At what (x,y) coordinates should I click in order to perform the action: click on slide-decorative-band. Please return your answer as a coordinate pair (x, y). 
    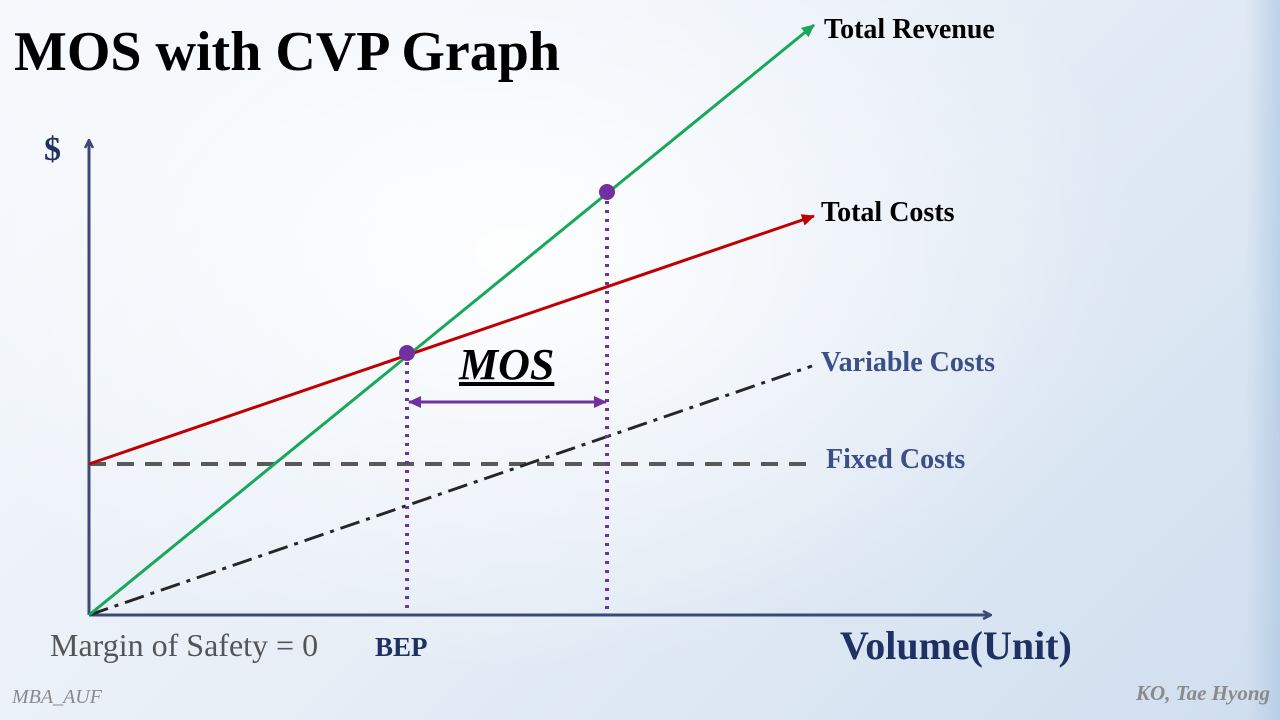
    Looking at the image, I should click on (1263, 360).